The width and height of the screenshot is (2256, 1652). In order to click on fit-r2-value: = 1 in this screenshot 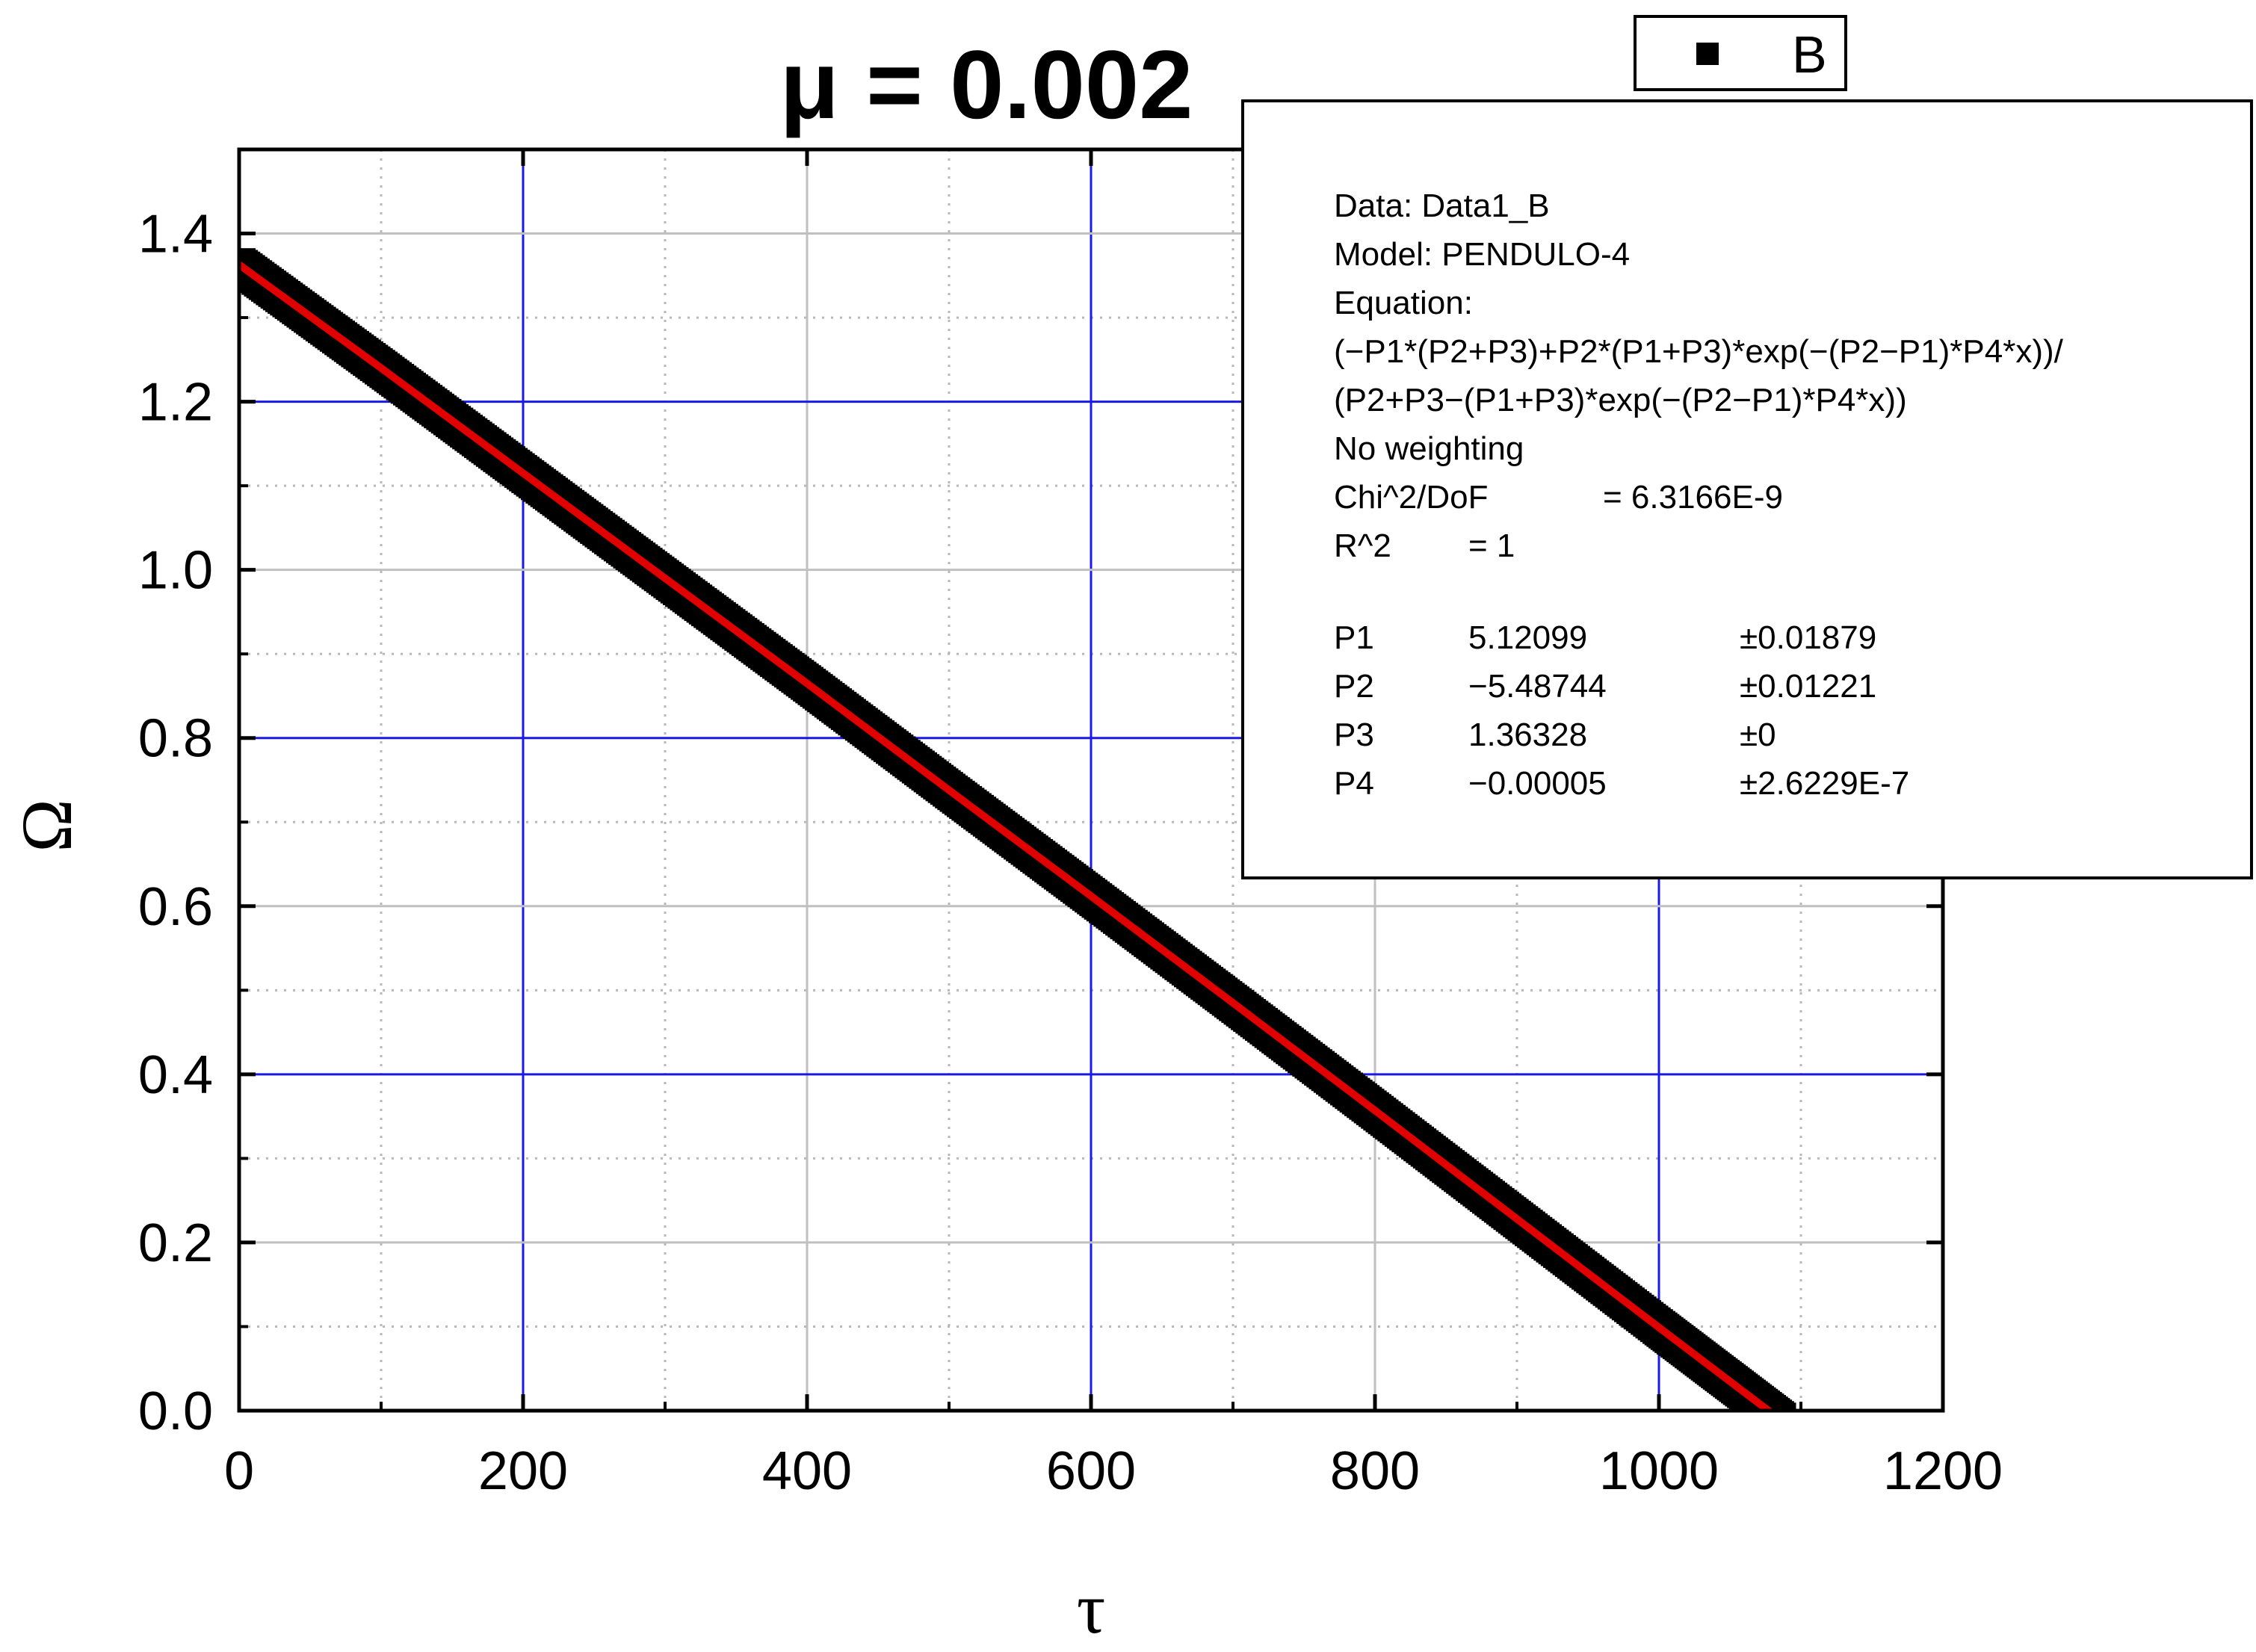, I will do `click(1491, 546)`.